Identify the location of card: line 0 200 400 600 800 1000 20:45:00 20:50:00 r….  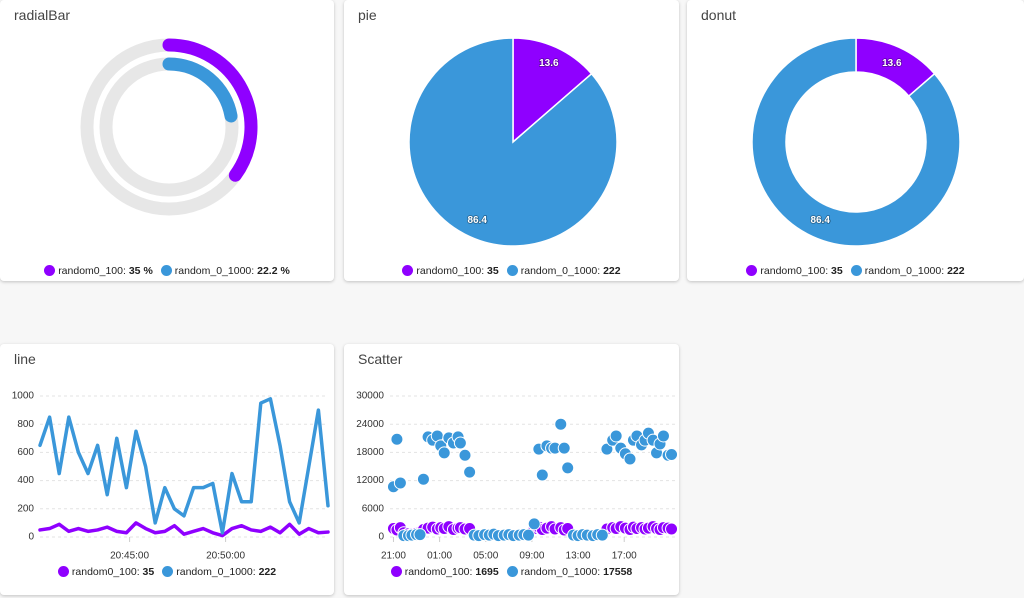
(167, 469).